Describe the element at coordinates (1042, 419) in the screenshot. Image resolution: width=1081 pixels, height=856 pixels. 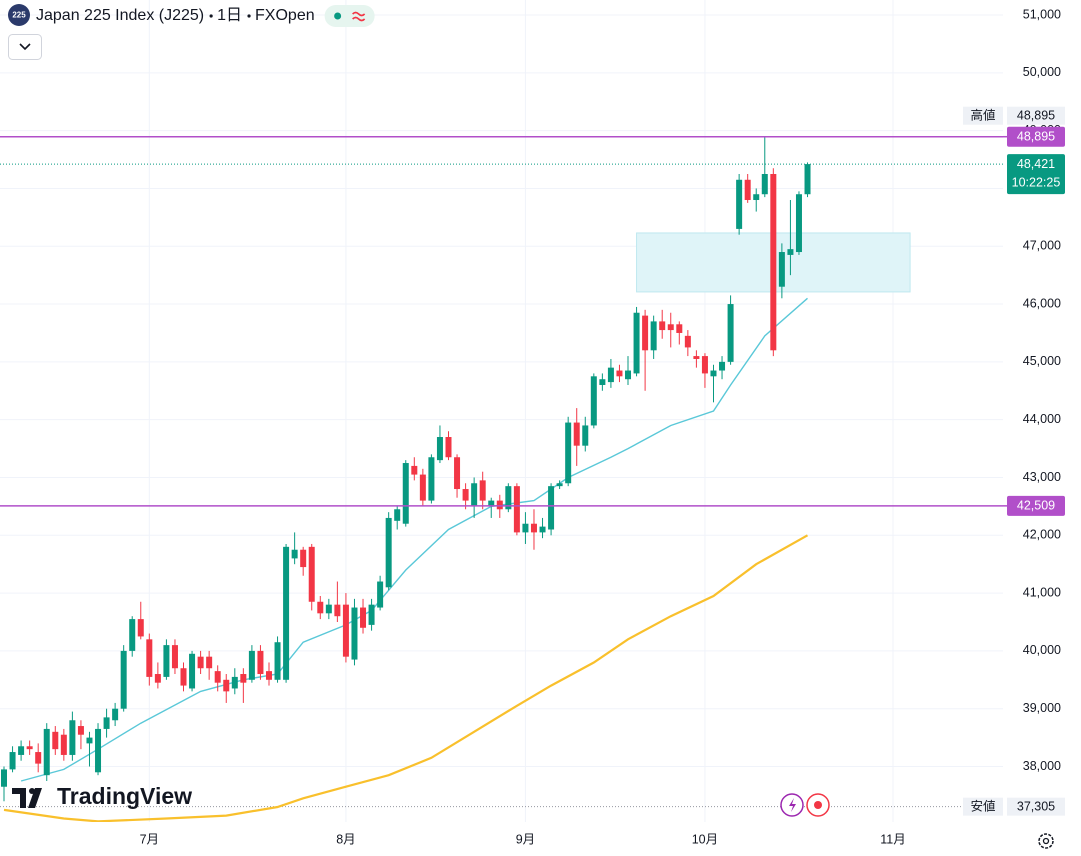
I see `y-tick-label: 44,000` at that location.